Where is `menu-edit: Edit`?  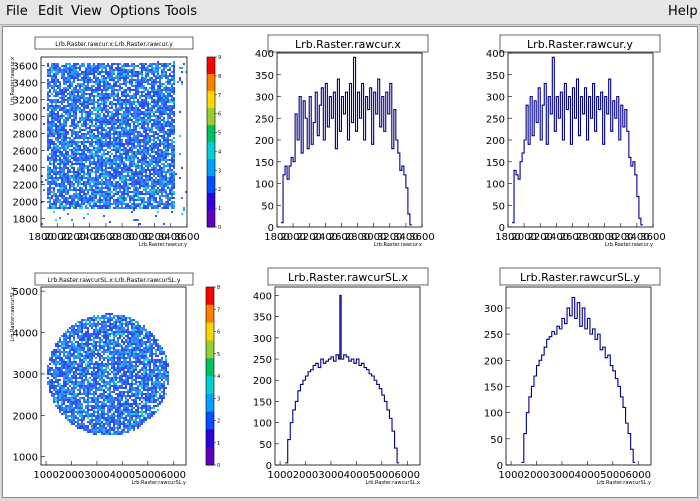
menu-edit: Edit is located at coordinates (50, 11).